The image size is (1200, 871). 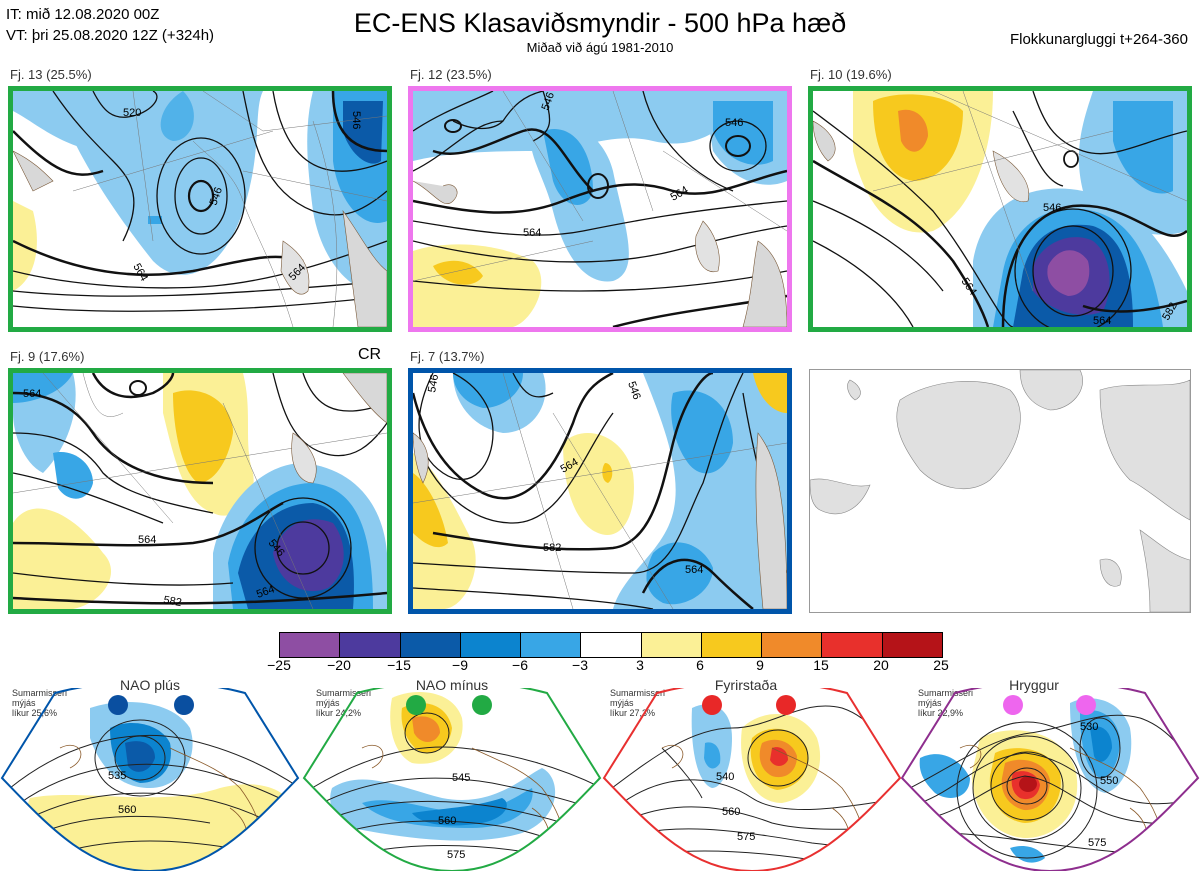 What do you see at coordinates (640, 665) in the screenshot?
I see `colorbar-tick: 3` at bounding box center [640, 665].